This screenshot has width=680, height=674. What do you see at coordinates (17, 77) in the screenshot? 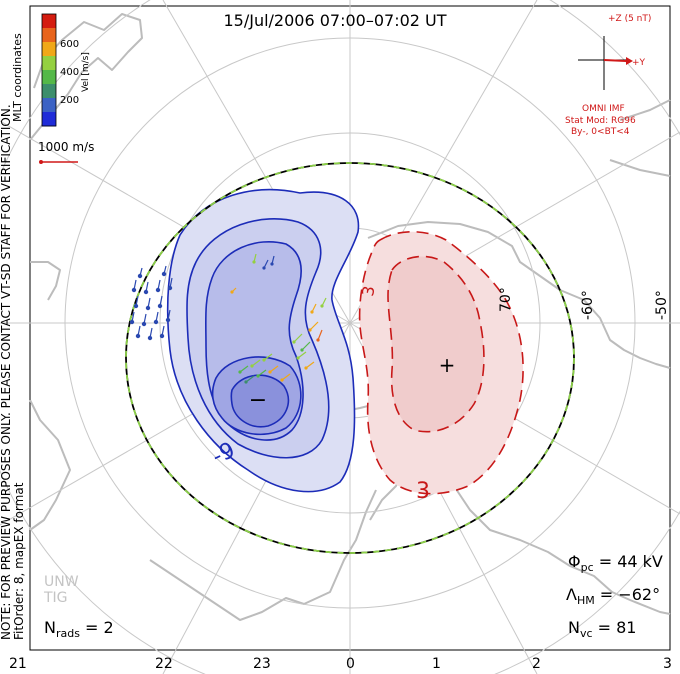
I see `coordinate-system-label: MLT coordinates` at bounding box center [17, 77].